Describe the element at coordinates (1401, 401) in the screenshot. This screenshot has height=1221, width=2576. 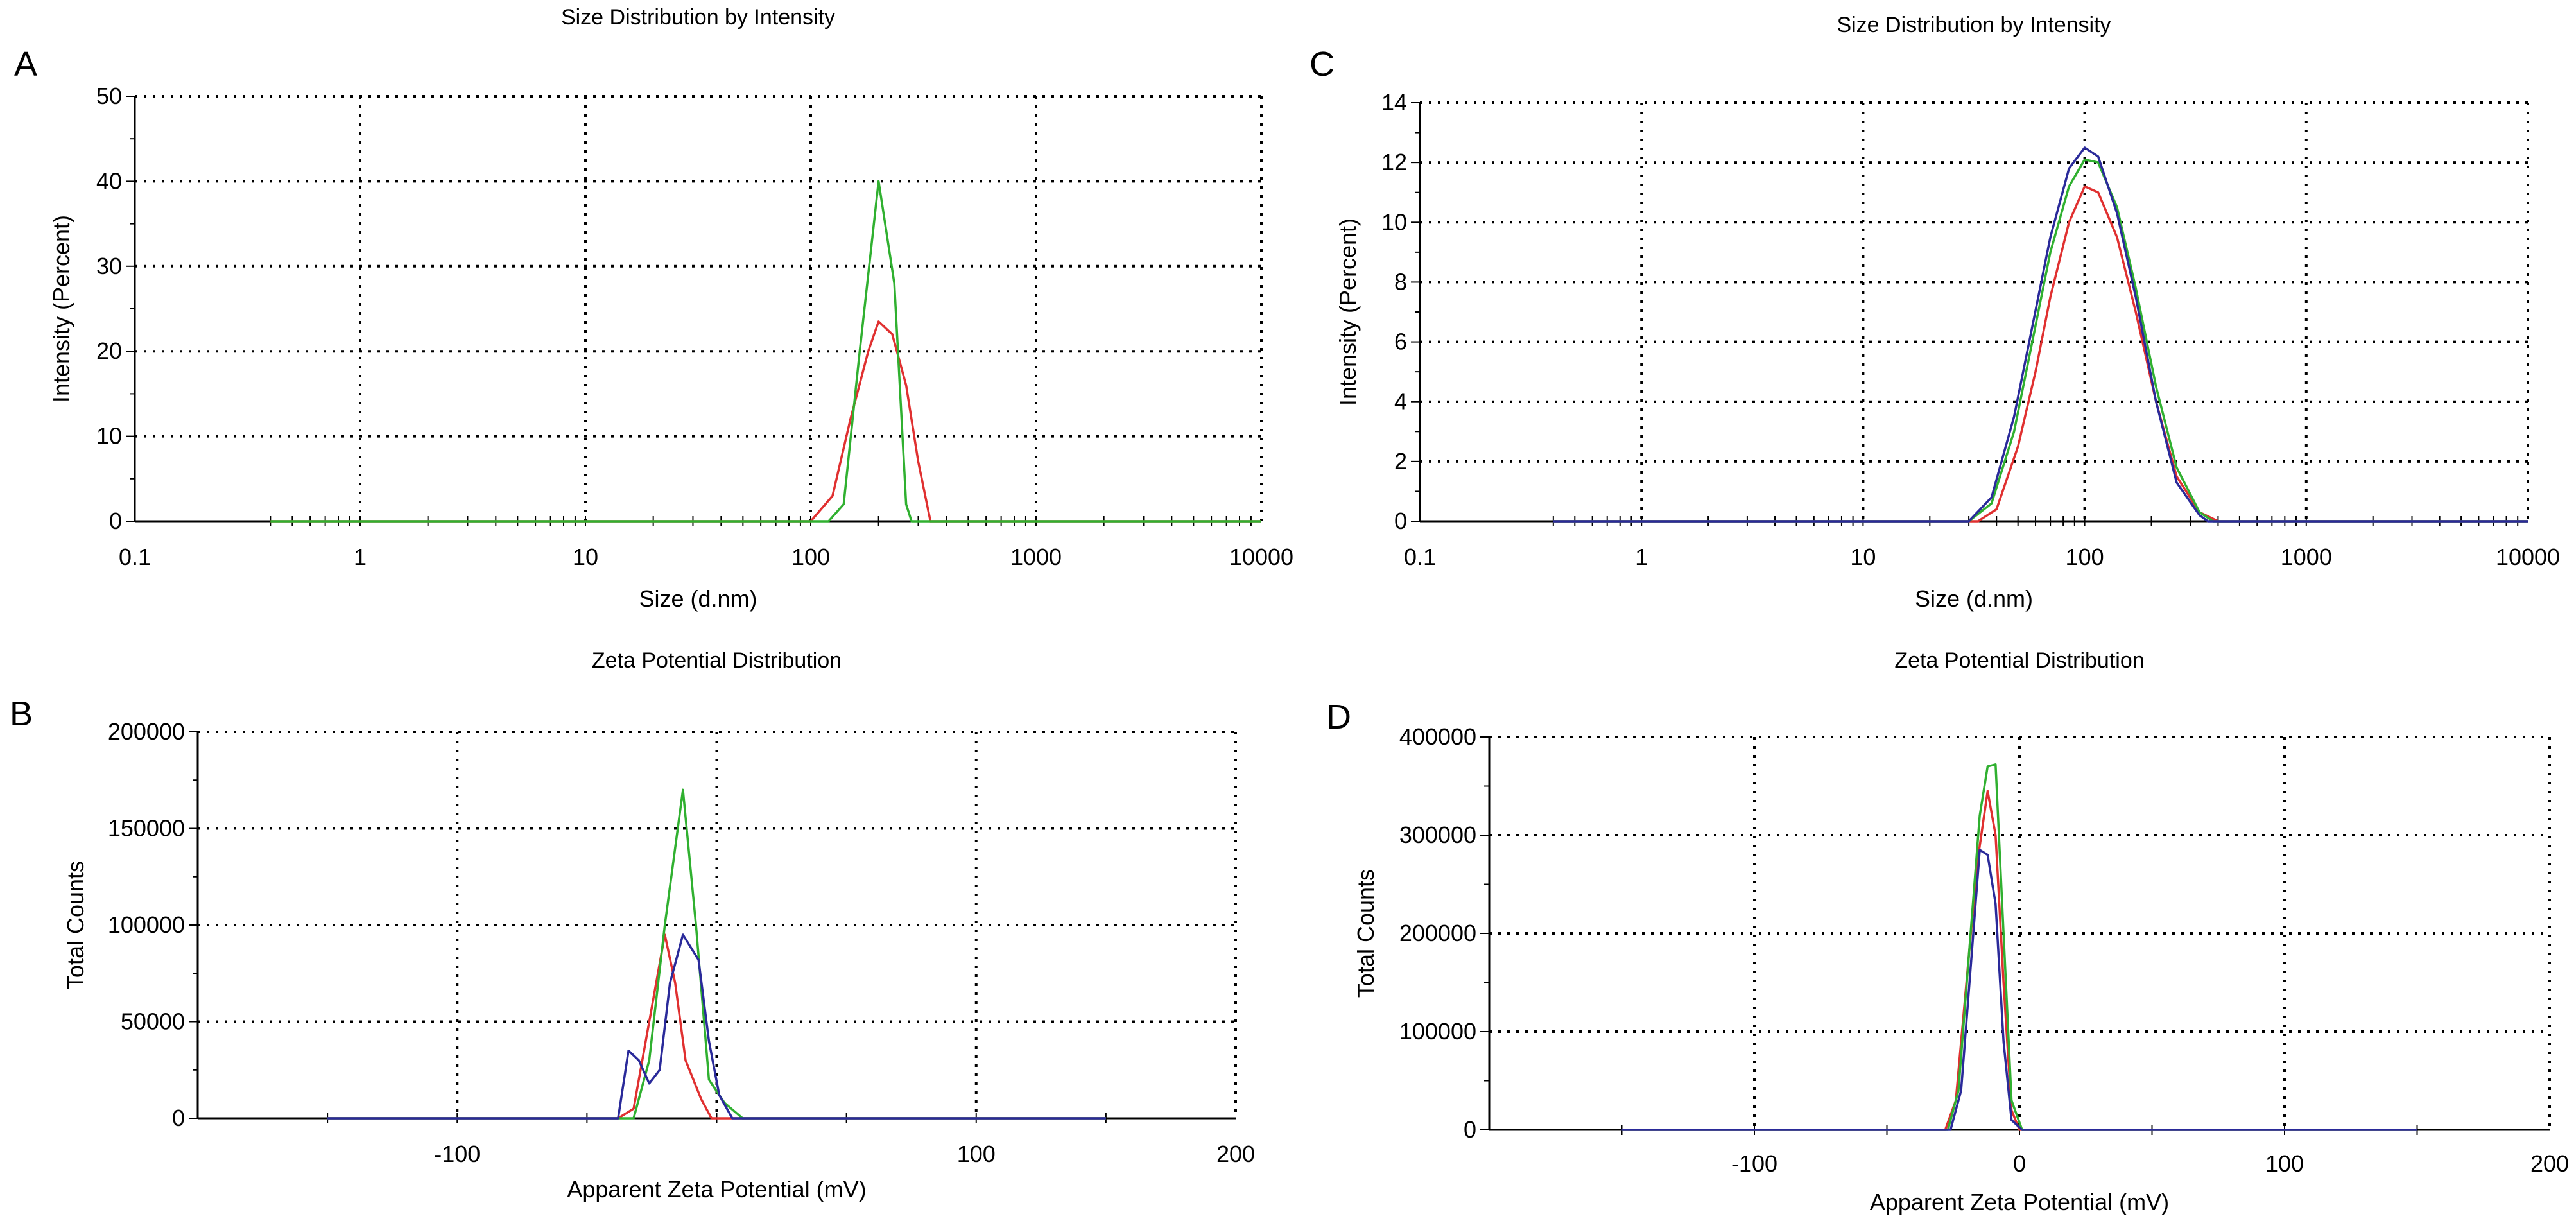
I see `y-tick-label: 4` at that location.